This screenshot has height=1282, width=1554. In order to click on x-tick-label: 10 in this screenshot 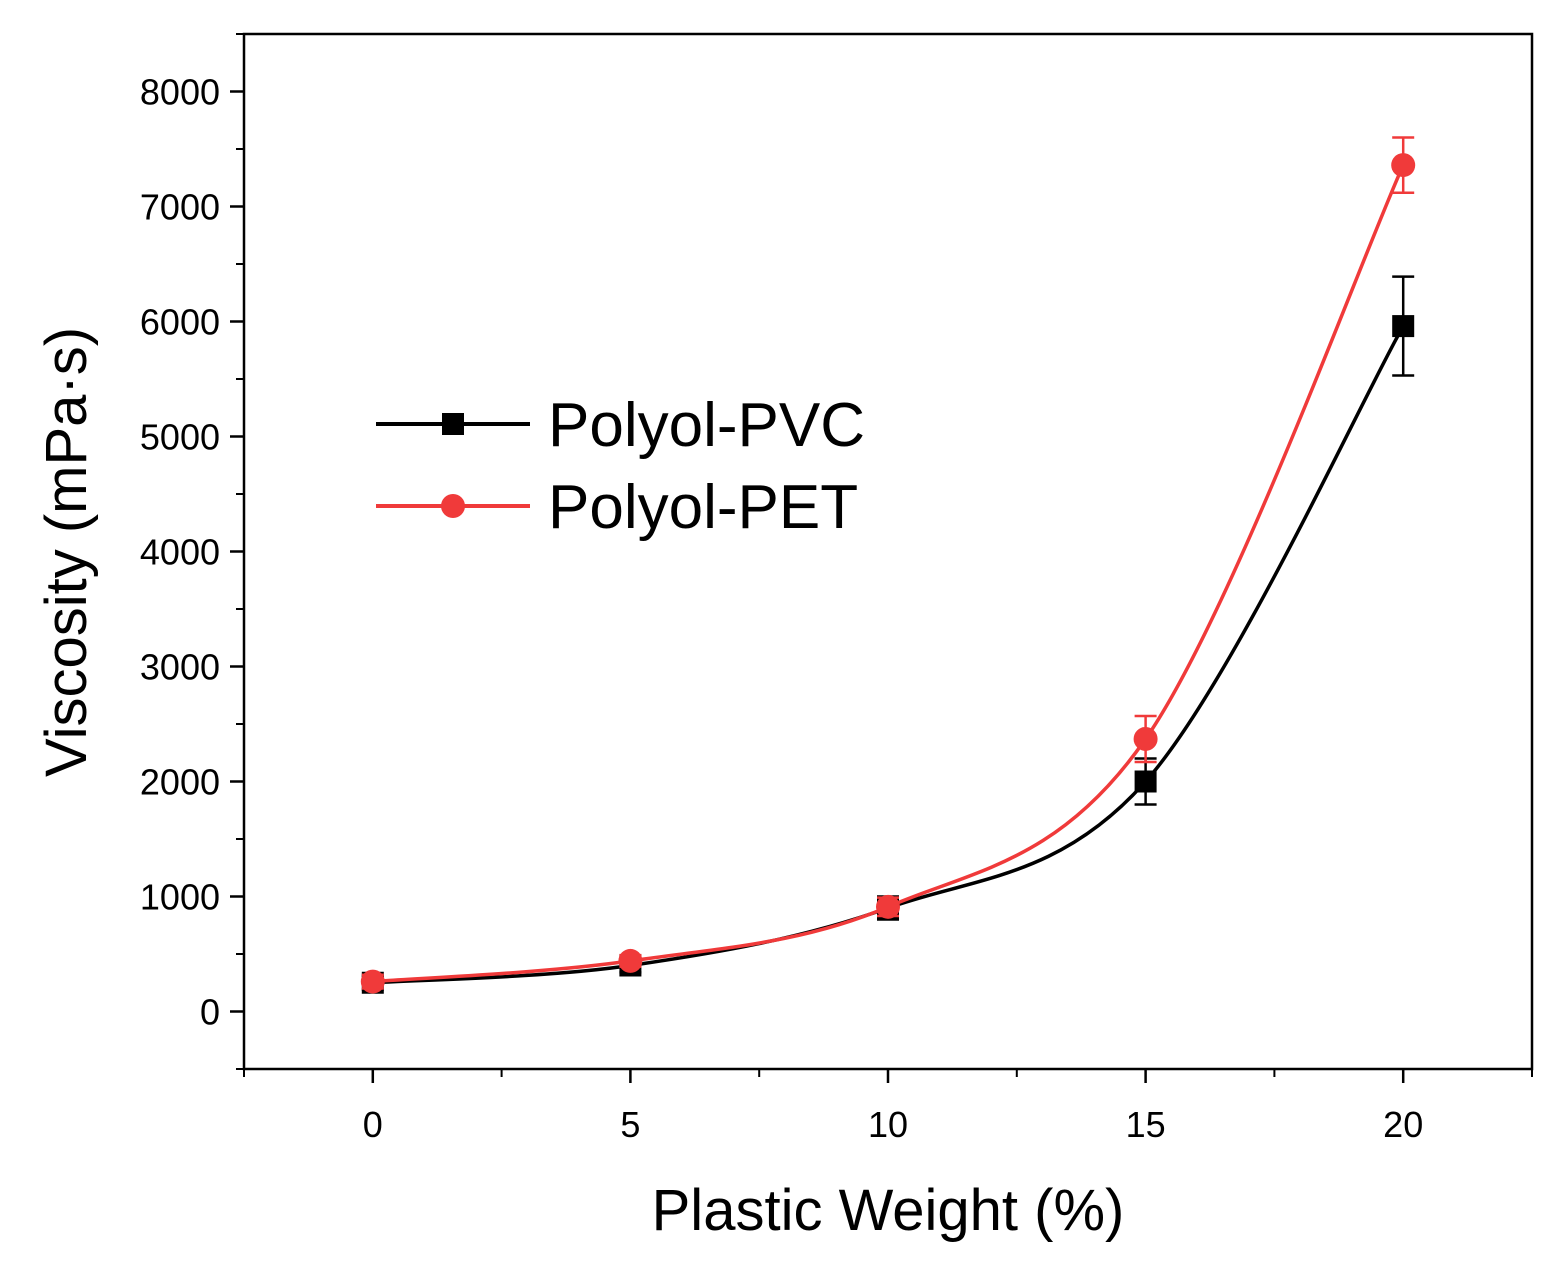, I will do `click(888, 1124)`.